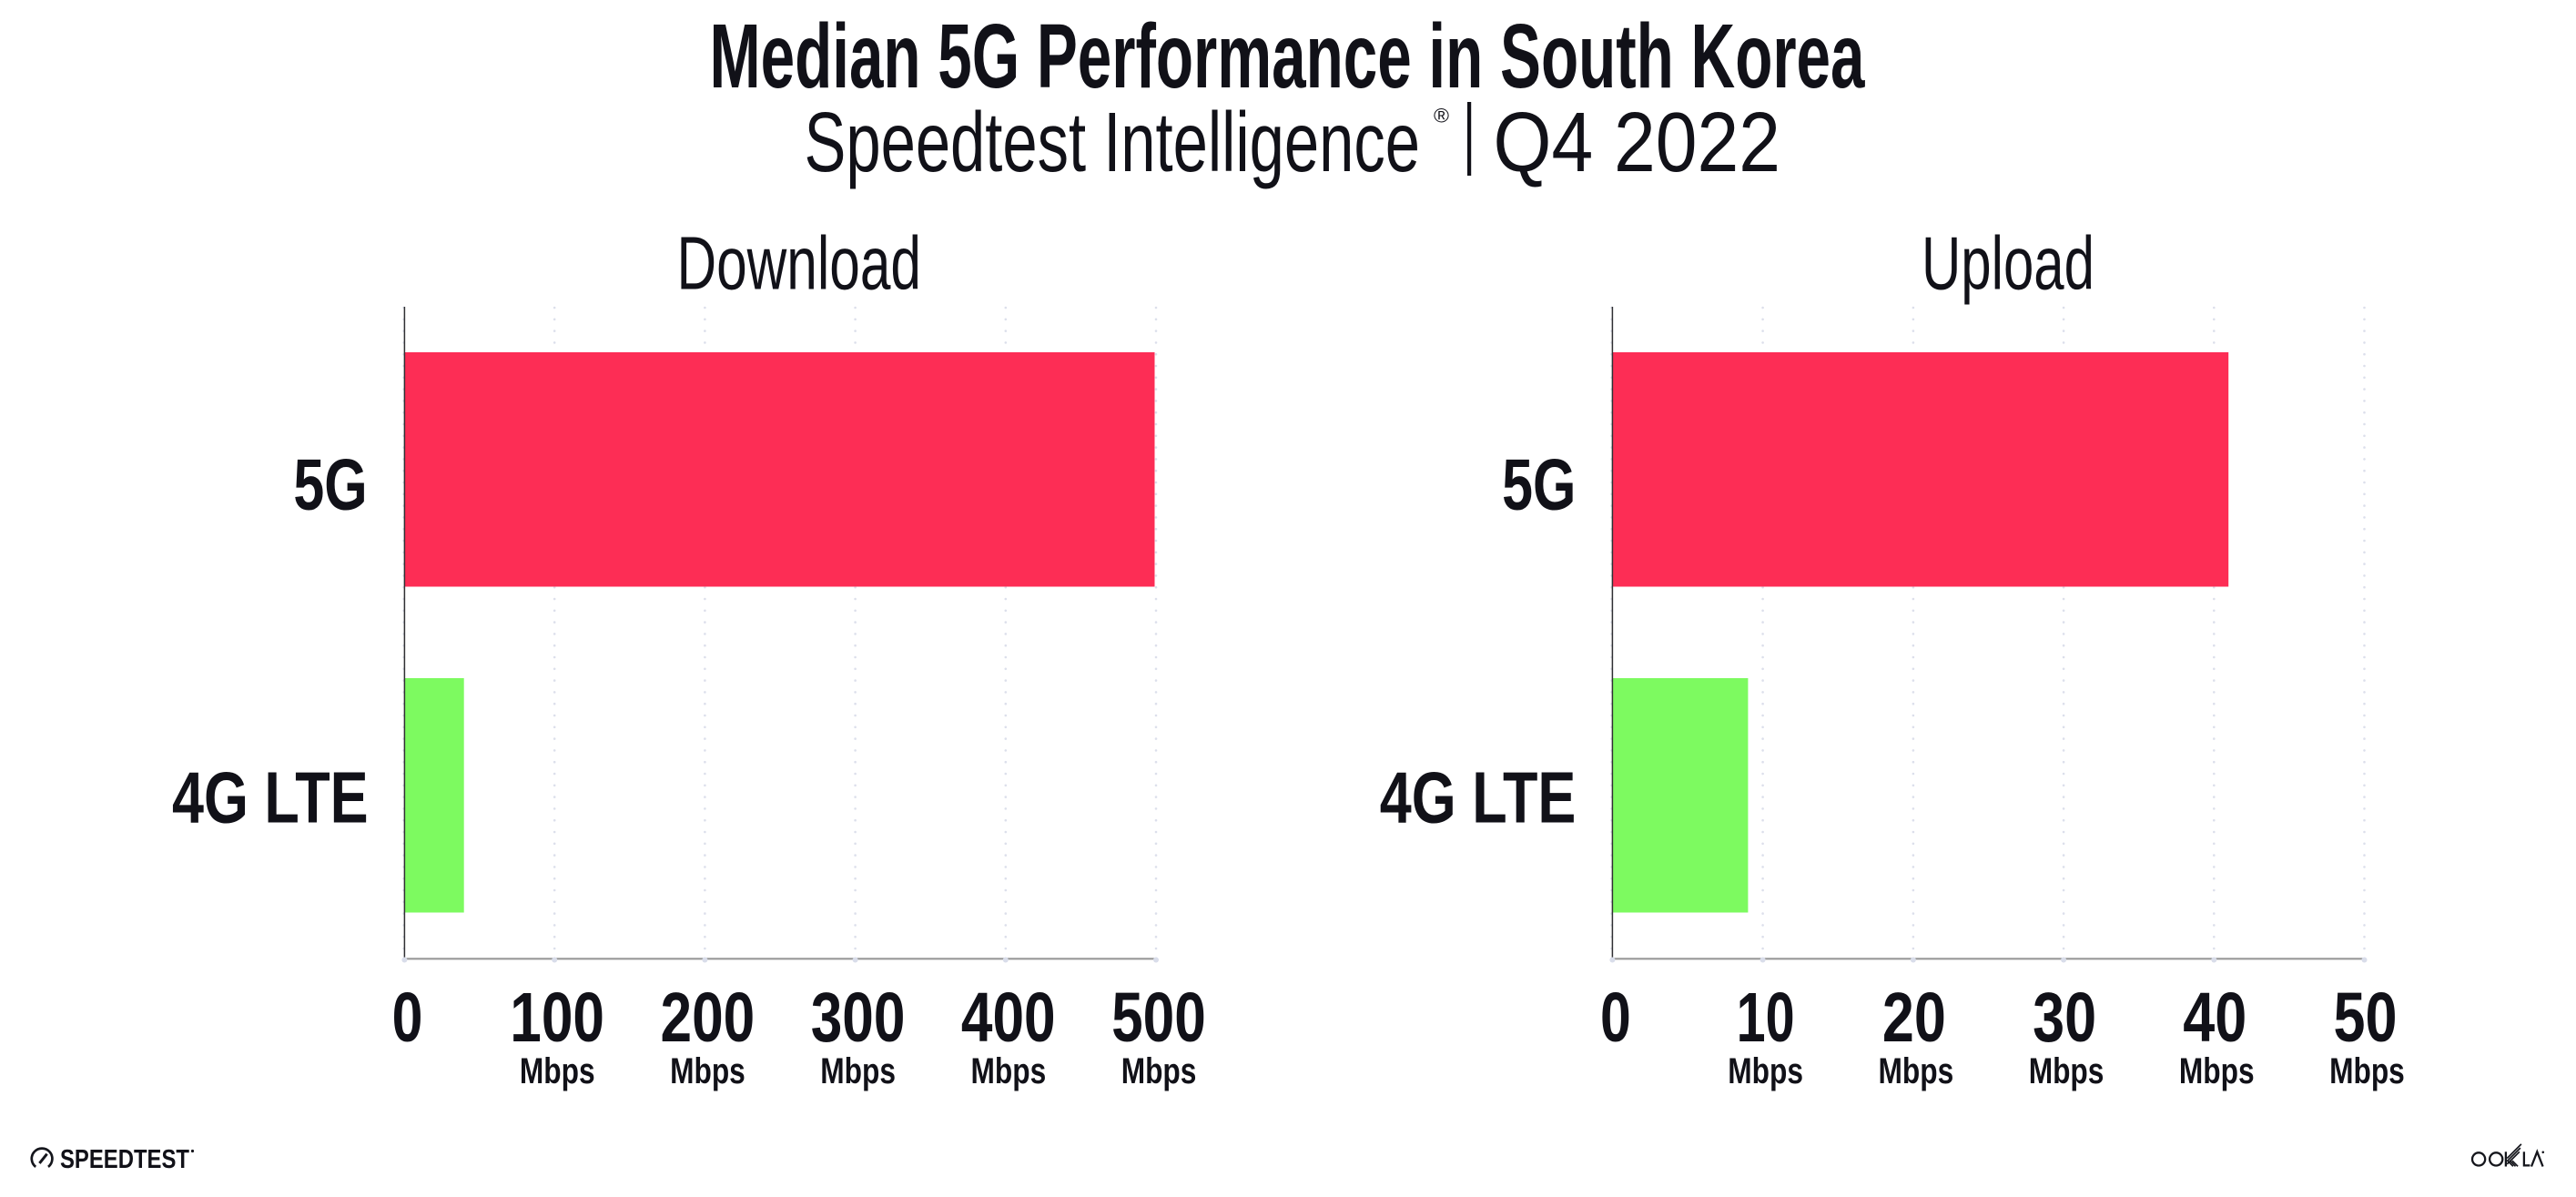 This screenshot has width=2576, height=1197. Describe the element at coordinates (1288, 56) in the screenshot. I see `svg-text:Median 5G Performance in South: Median 5G Performance in South Korea` at that location.